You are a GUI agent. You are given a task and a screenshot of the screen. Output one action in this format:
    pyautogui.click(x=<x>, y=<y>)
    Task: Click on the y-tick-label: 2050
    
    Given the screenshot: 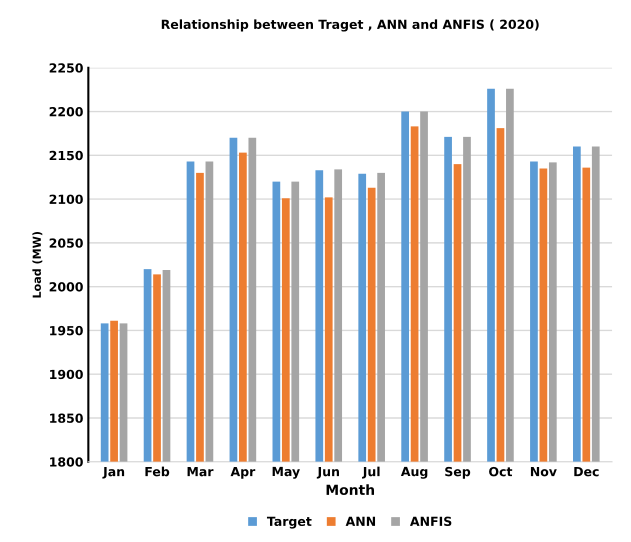 What is the action you would take?
    pyautogui.click(x=66, y=243)
    